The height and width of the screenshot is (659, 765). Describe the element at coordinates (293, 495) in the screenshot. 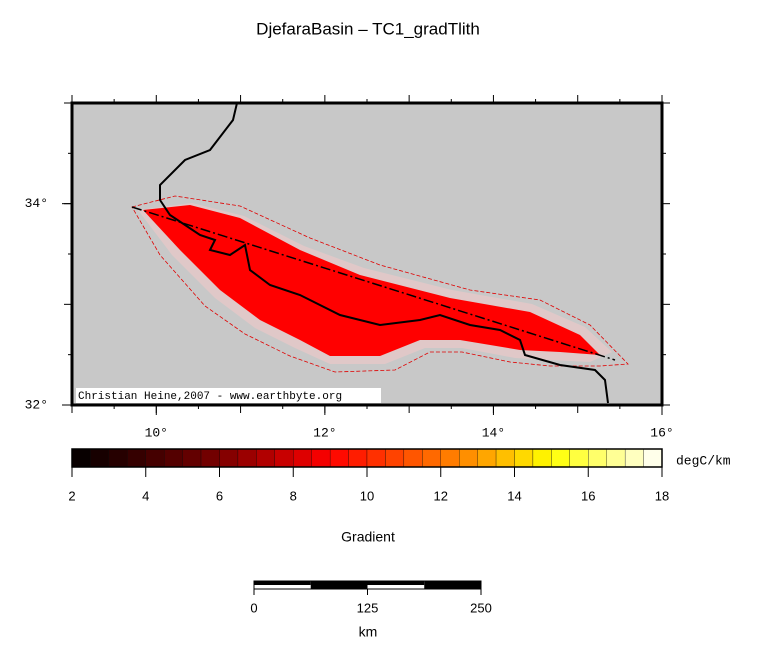

I see `colorbar-tick-label: 8` at that location.